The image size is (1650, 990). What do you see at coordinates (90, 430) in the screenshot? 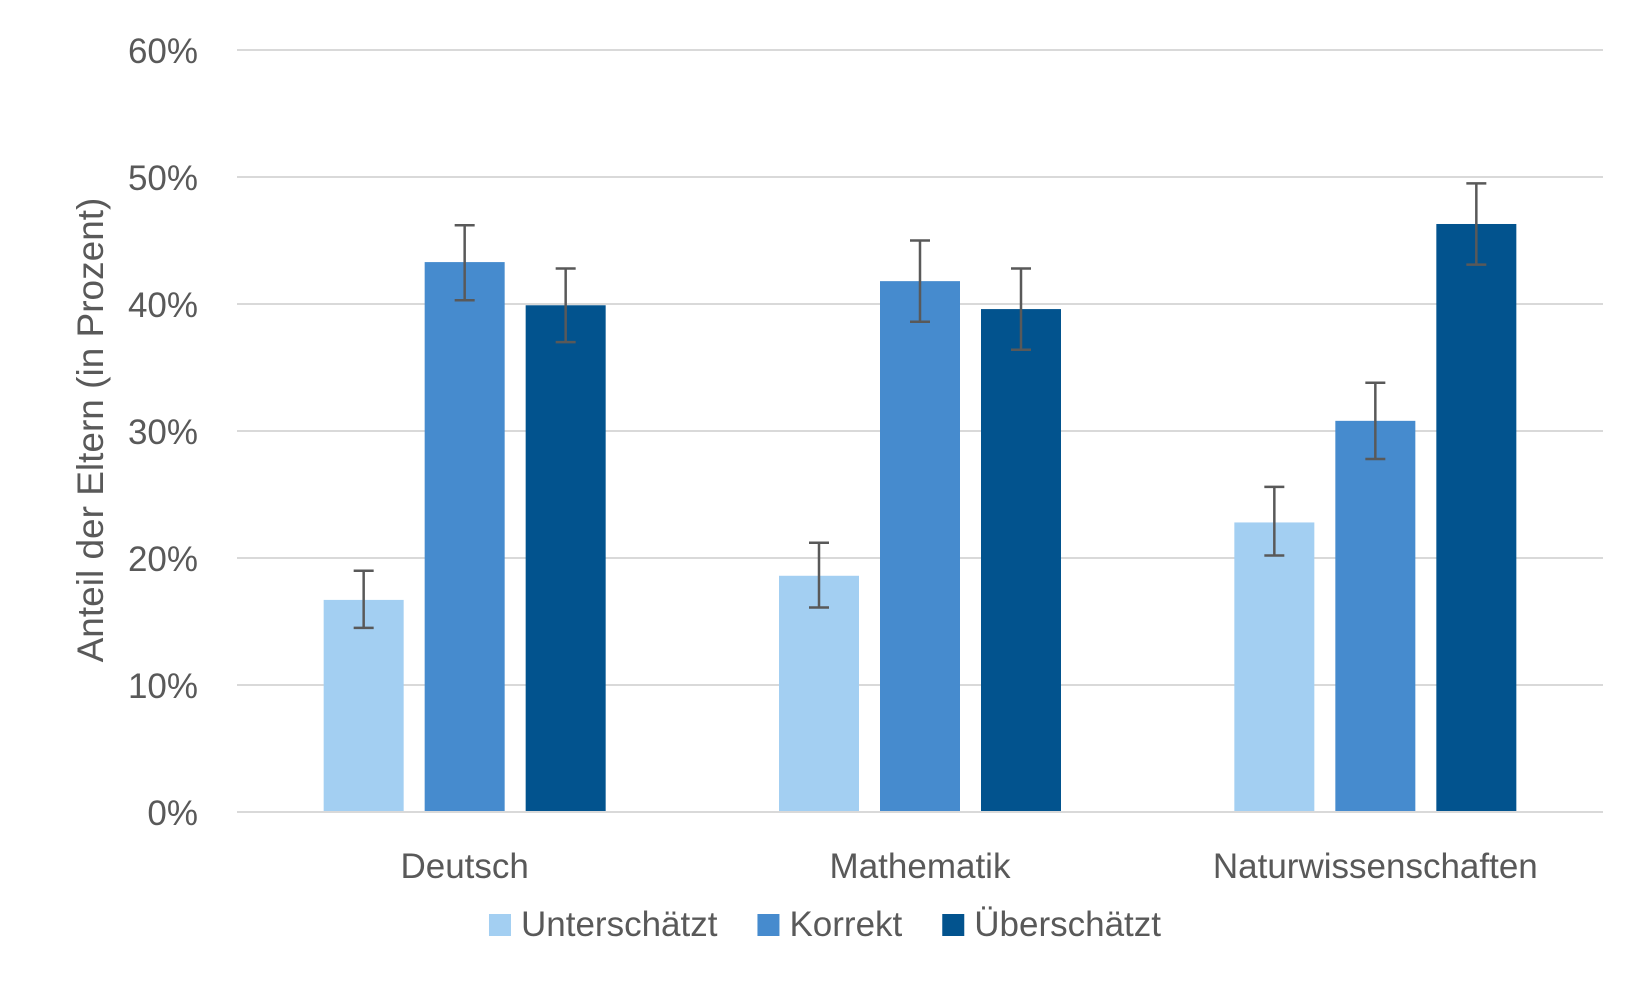
I see `y-axis-label: Anteil der Eltern (in Prozent)` at bounding box center [90, 430].